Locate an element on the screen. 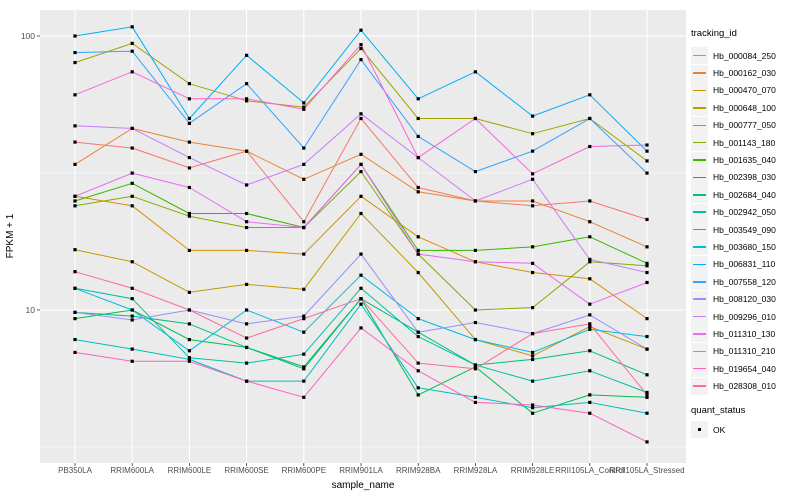 The image size is (800, 500). legend-entry-label: Hb_000777_050 is located at coordinates (744, 125).